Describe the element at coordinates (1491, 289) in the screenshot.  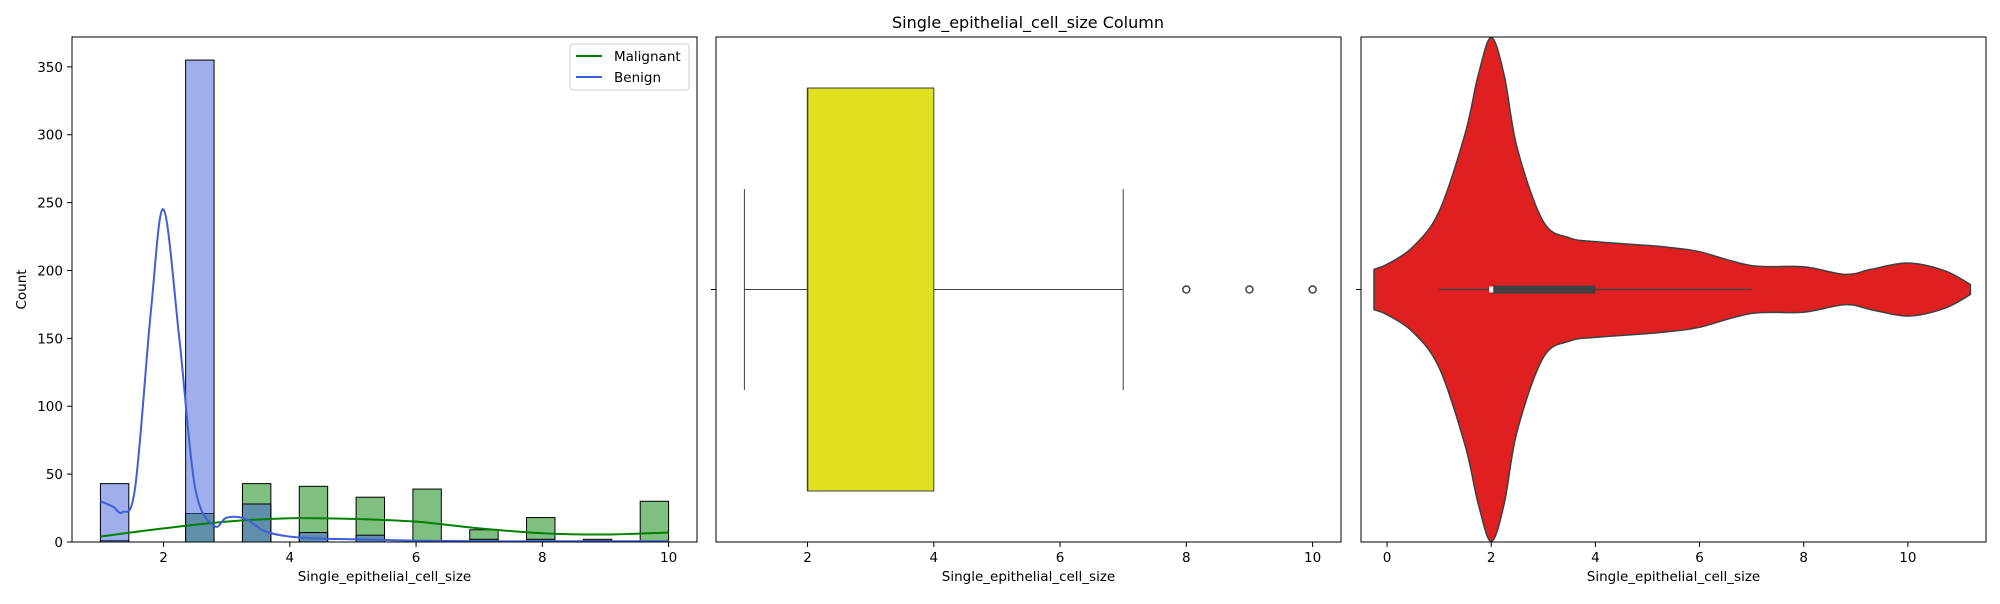
I see `violin-median-marker` at that location.